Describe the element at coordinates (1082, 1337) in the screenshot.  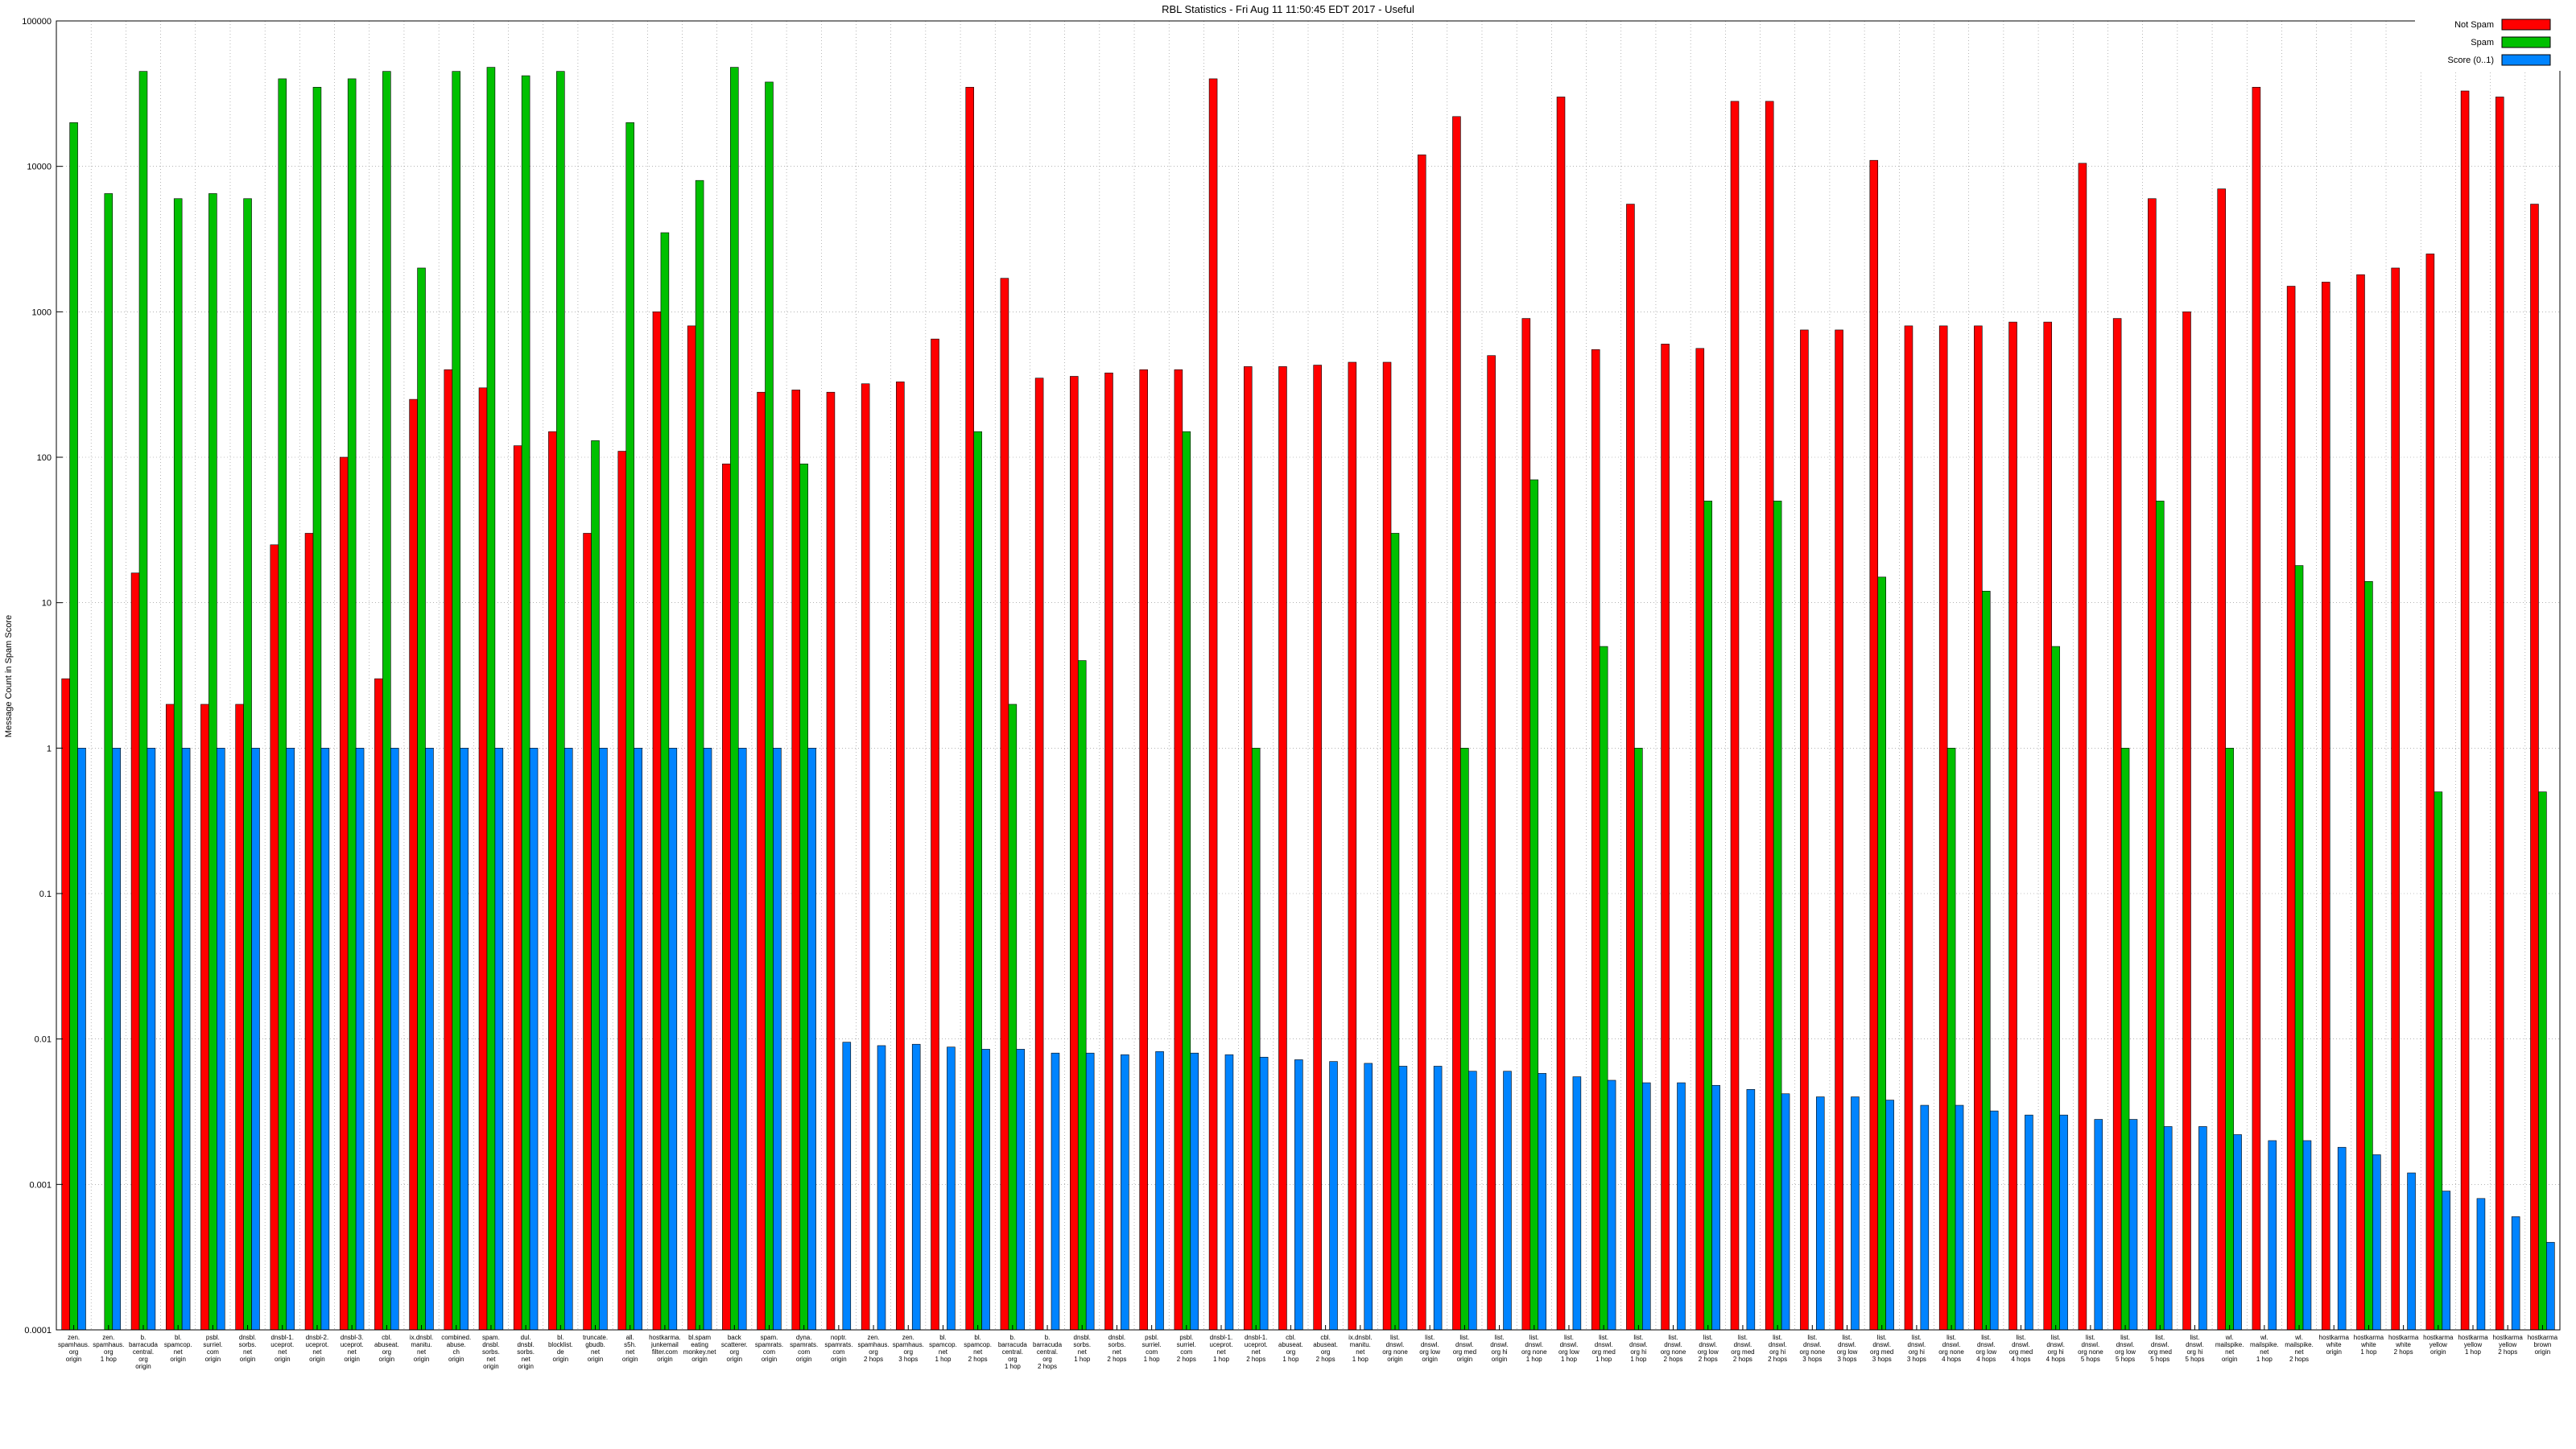
I see `x-tick-label: dnsbl.` at that location.